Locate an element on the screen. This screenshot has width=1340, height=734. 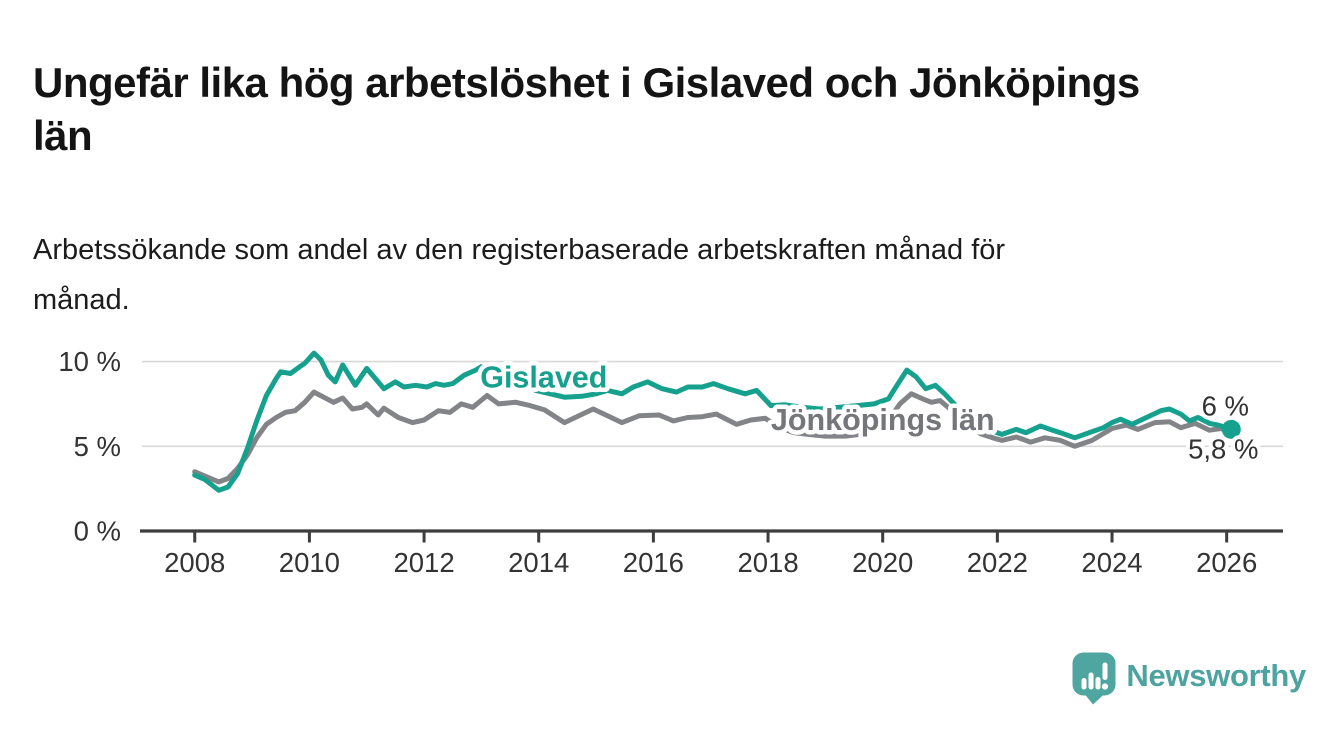
y-axis-tick-label: 5 % is located at coordinates (97, 446).